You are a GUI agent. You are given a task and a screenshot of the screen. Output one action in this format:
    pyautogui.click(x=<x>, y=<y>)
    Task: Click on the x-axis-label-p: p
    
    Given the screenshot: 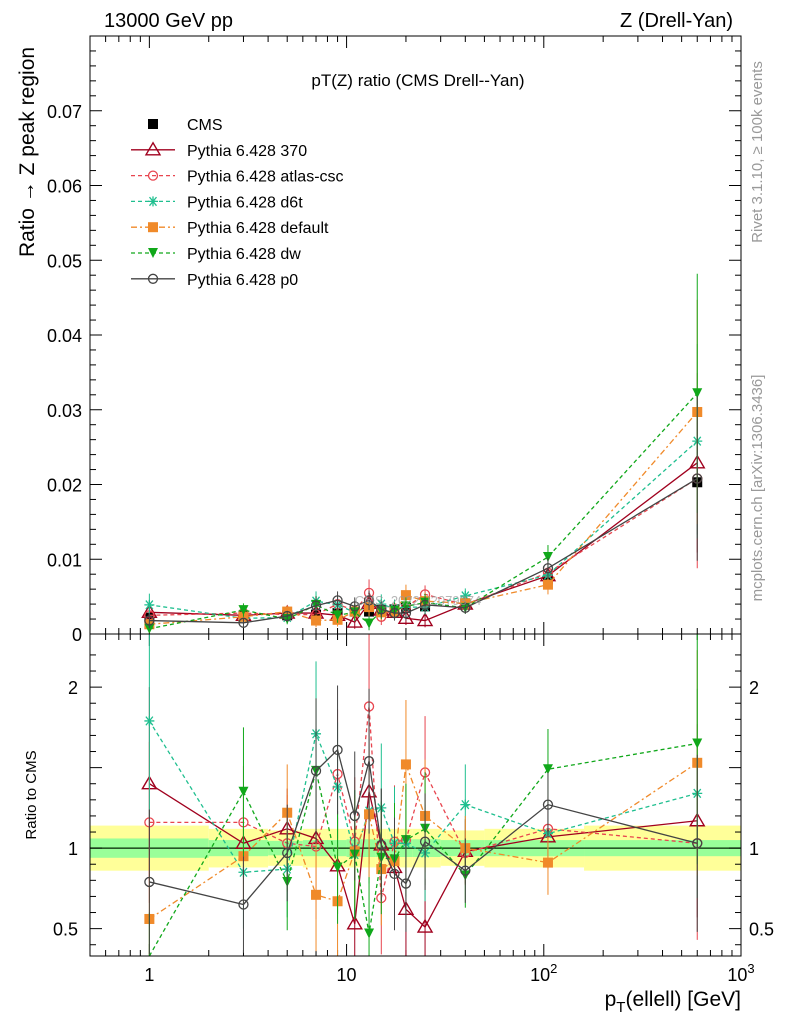 What is the action you would take?
    pyautogui.click(x=611, y=999)
    